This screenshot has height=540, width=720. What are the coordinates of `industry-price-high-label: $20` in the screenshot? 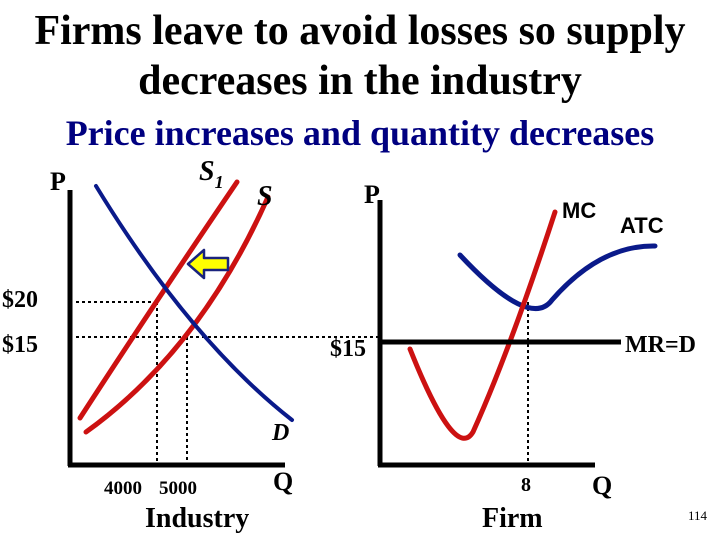 It's located at (20, 300).